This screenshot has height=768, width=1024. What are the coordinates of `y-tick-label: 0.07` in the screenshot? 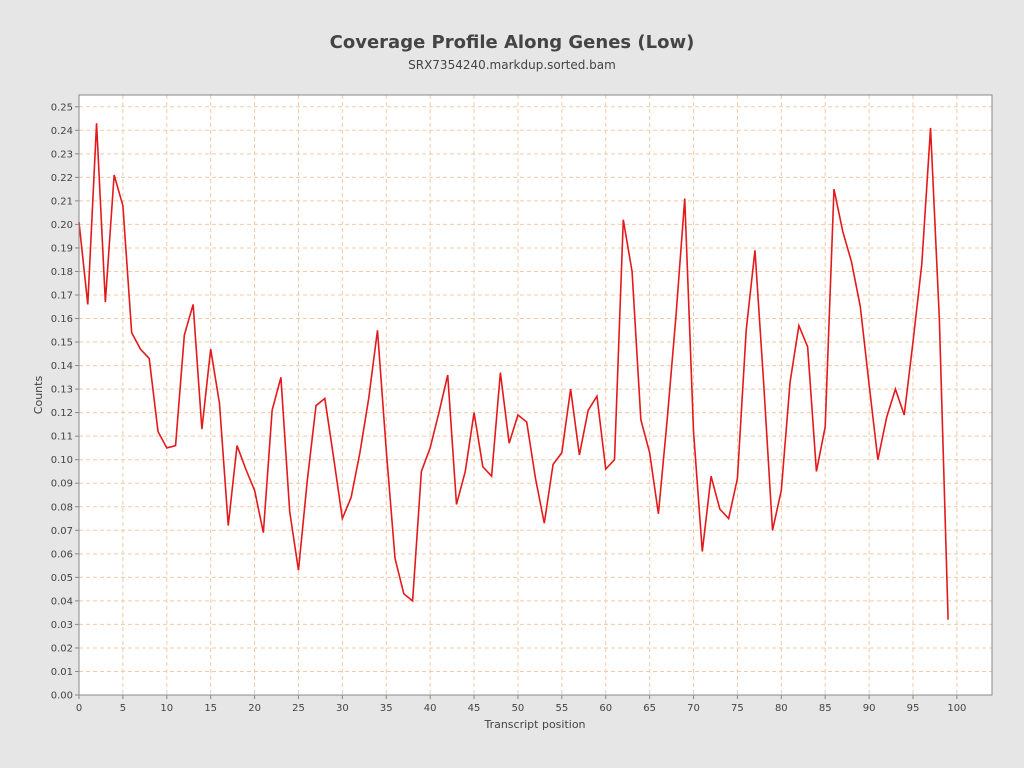 It's located at (62, 531).